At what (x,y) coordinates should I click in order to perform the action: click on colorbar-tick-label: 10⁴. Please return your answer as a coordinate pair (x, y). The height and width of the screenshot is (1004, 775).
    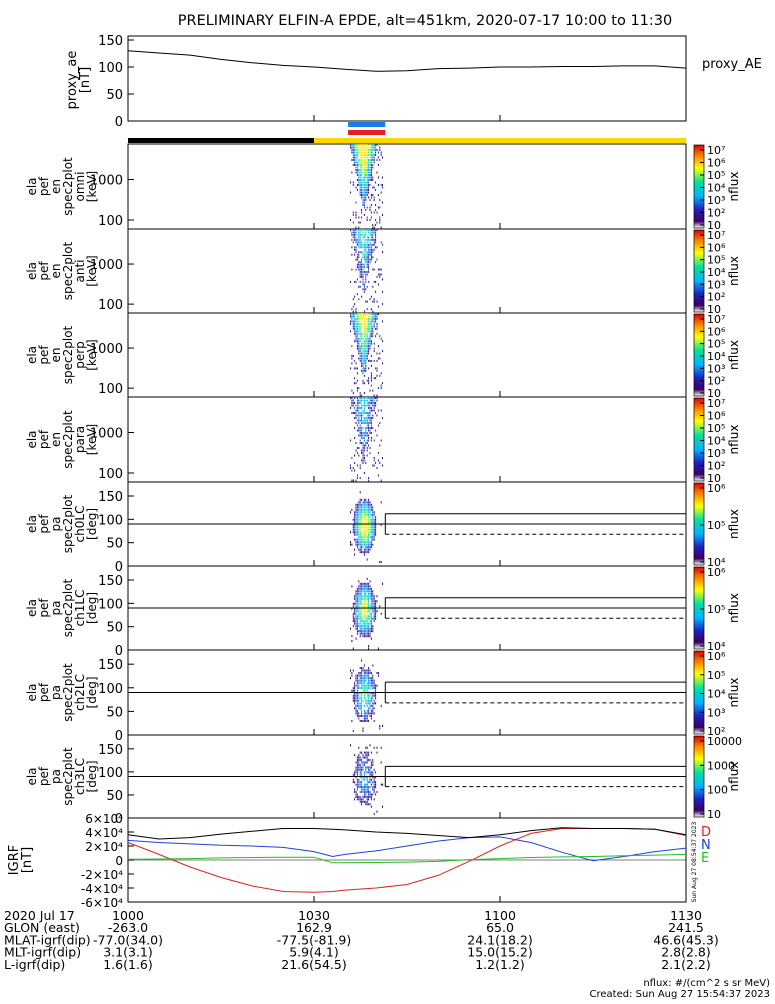
    Looking at the image, I should click on (716, 646).